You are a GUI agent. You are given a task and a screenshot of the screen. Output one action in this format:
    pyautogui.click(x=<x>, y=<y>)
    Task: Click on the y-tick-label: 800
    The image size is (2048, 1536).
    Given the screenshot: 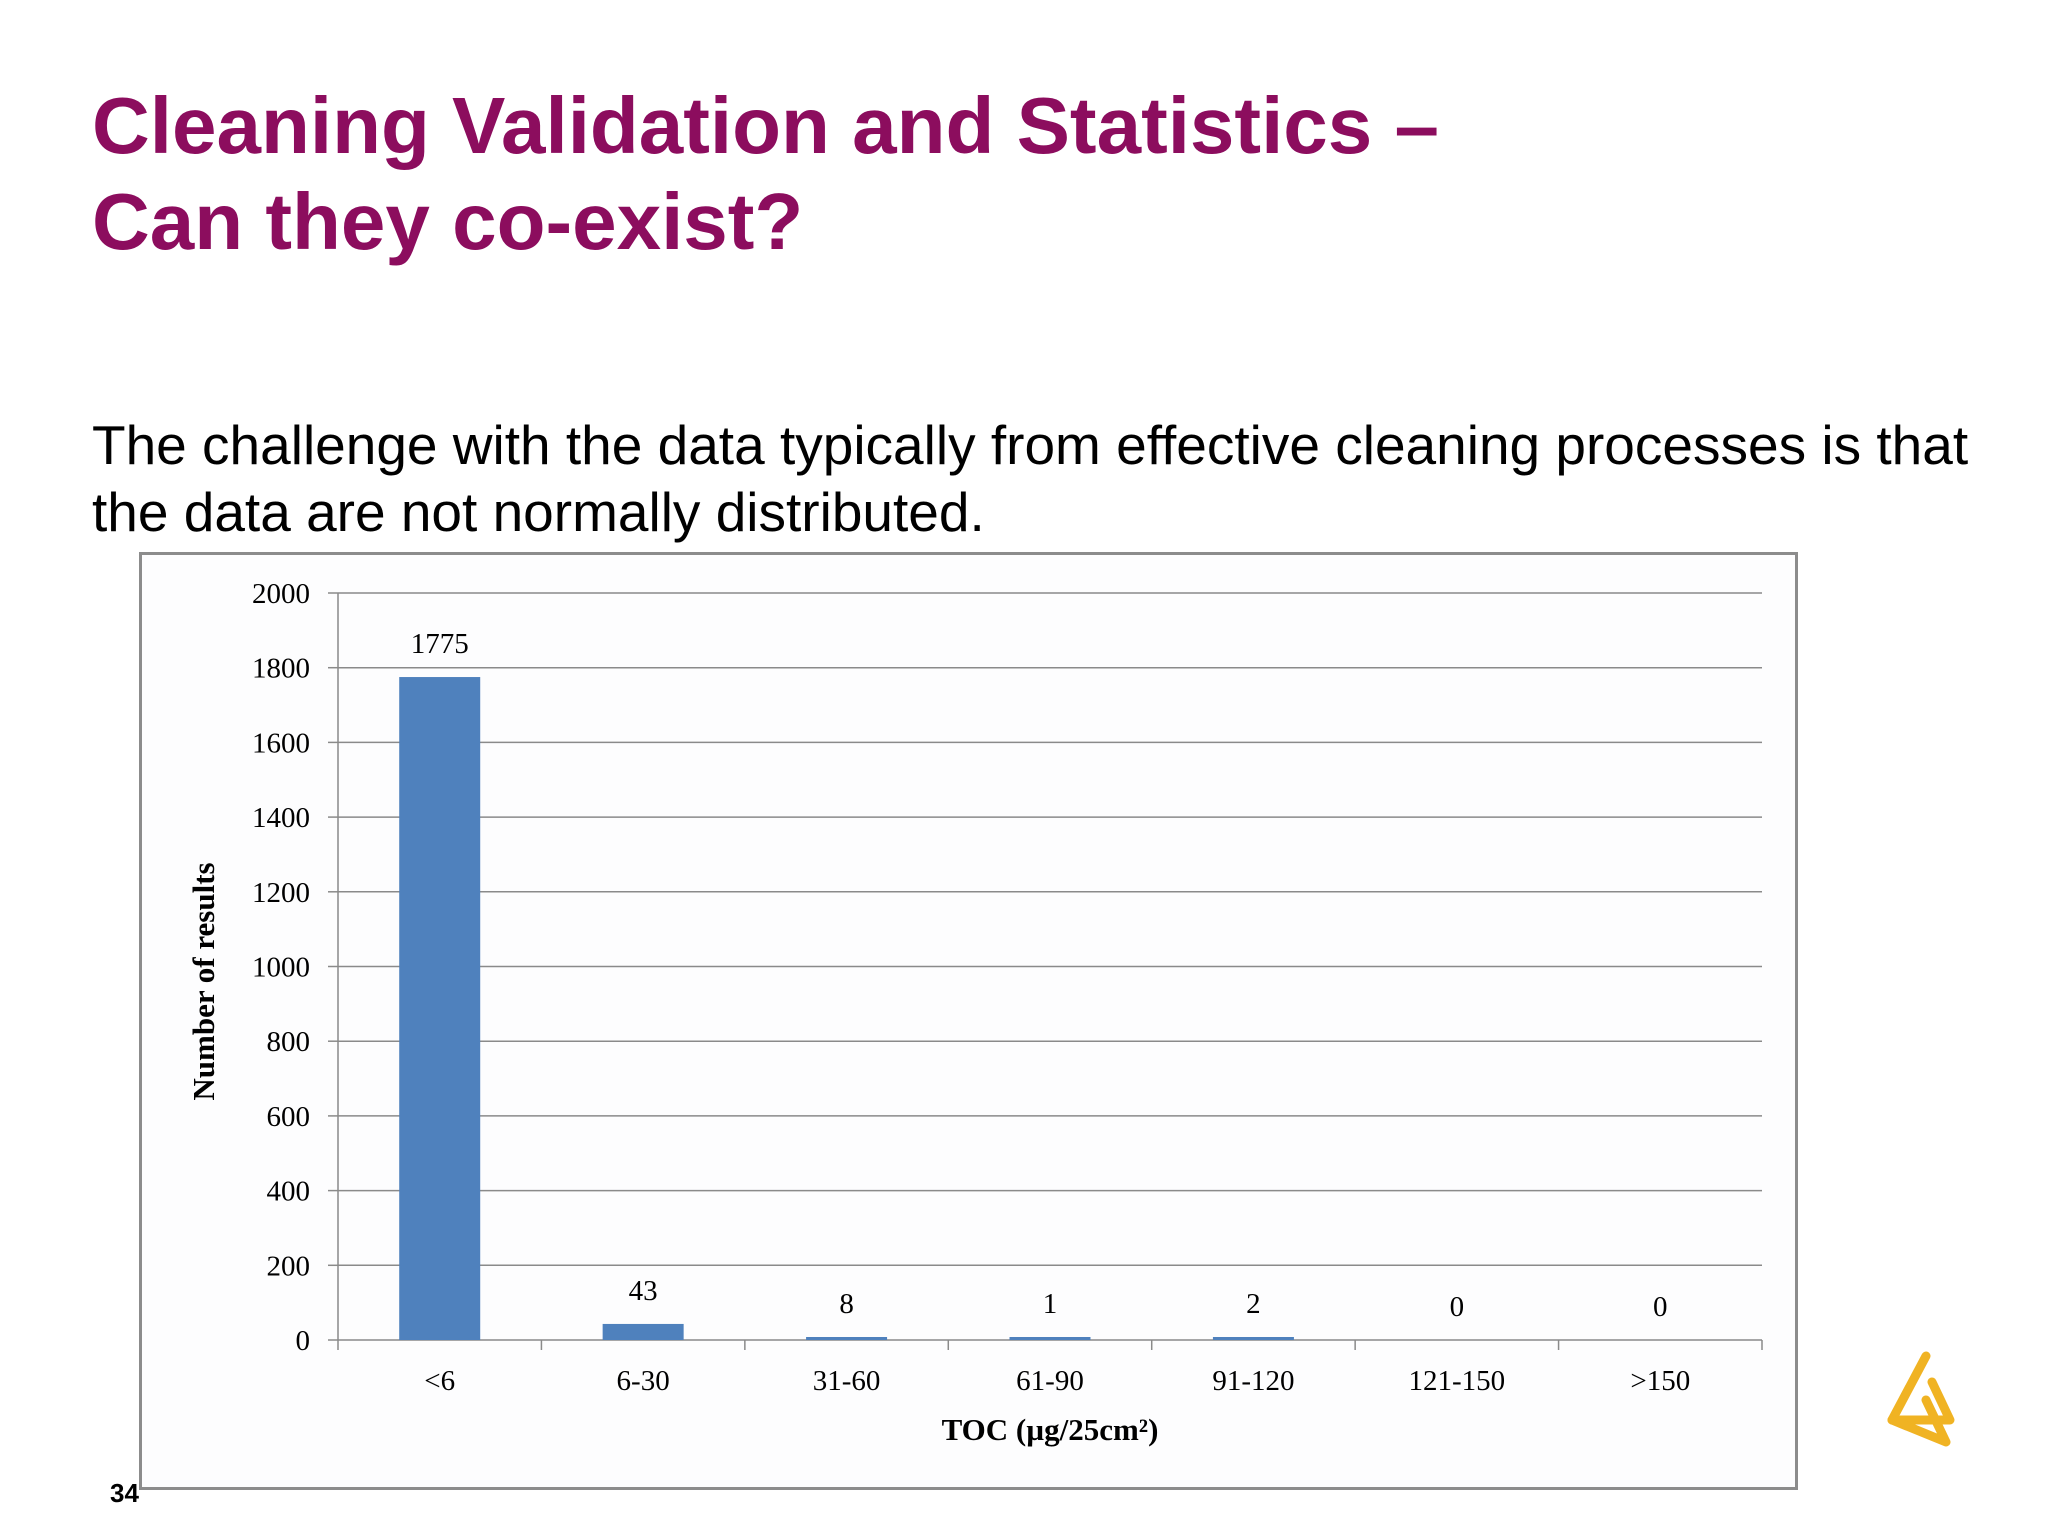 What is the action you would take?
    pyautogui.click(x=289, y=1042)
    